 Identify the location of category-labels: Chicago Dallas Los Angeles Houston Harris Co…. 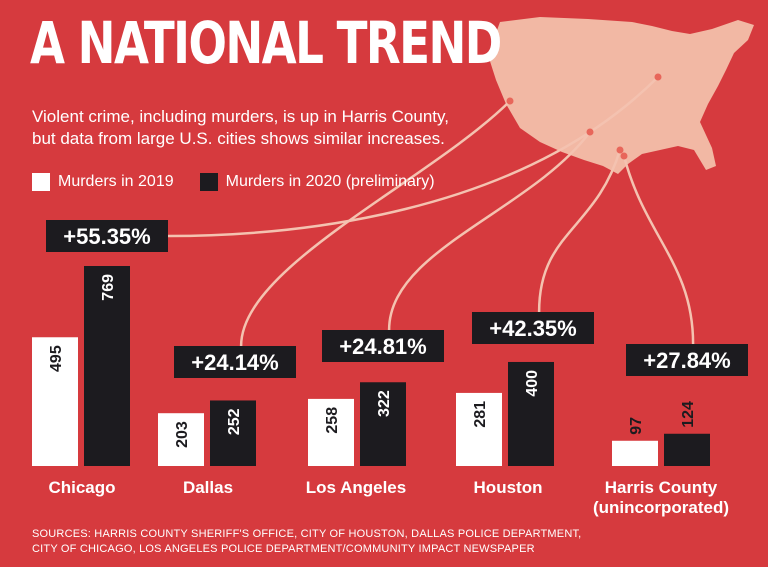
(388, 497).